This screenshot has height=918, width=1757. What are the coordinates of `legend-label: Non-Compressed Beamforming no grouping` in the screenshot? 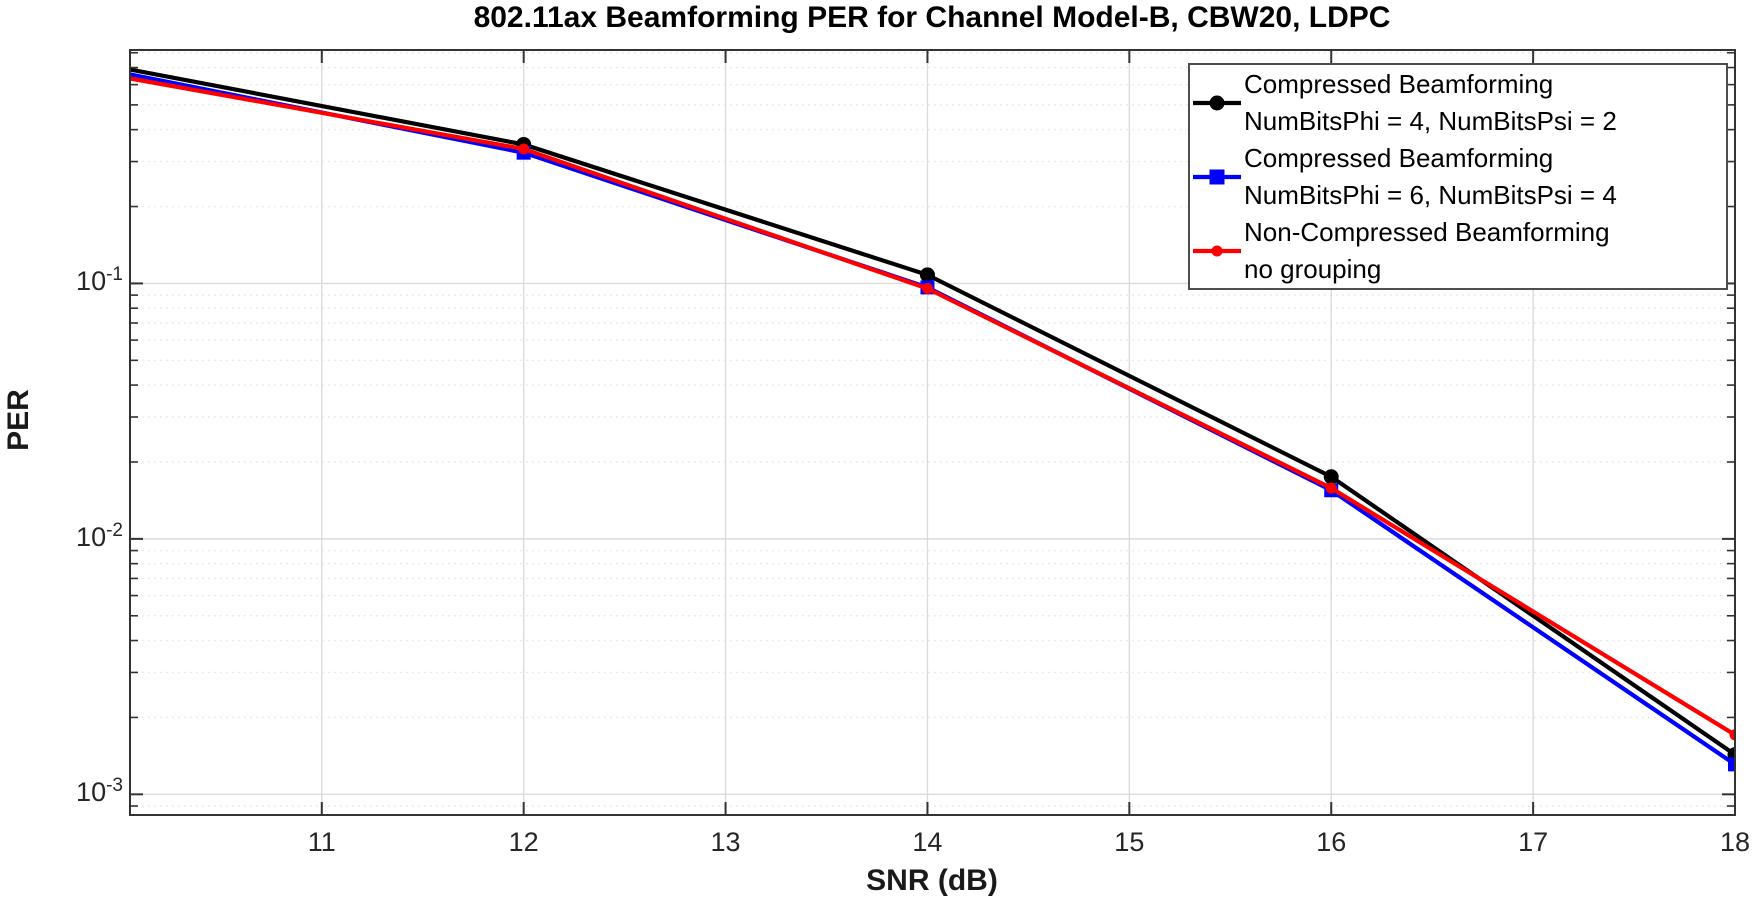 It's located at (1427, 251).